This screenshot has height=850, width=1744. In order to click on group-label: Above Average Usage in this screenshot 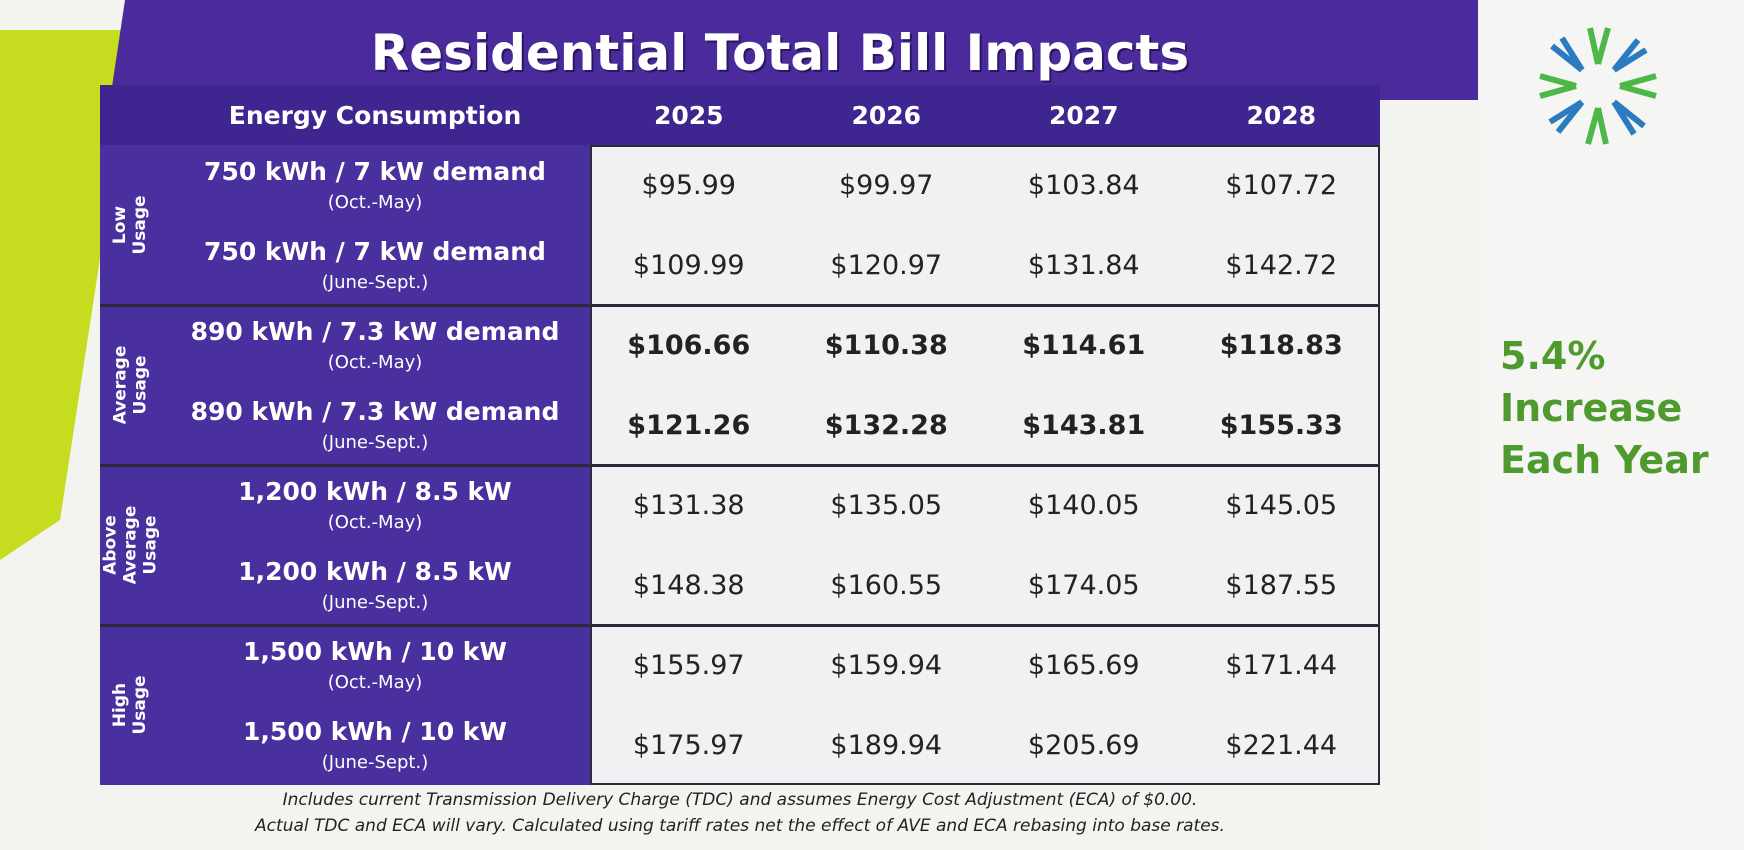, I will do `click(130, 545)`.